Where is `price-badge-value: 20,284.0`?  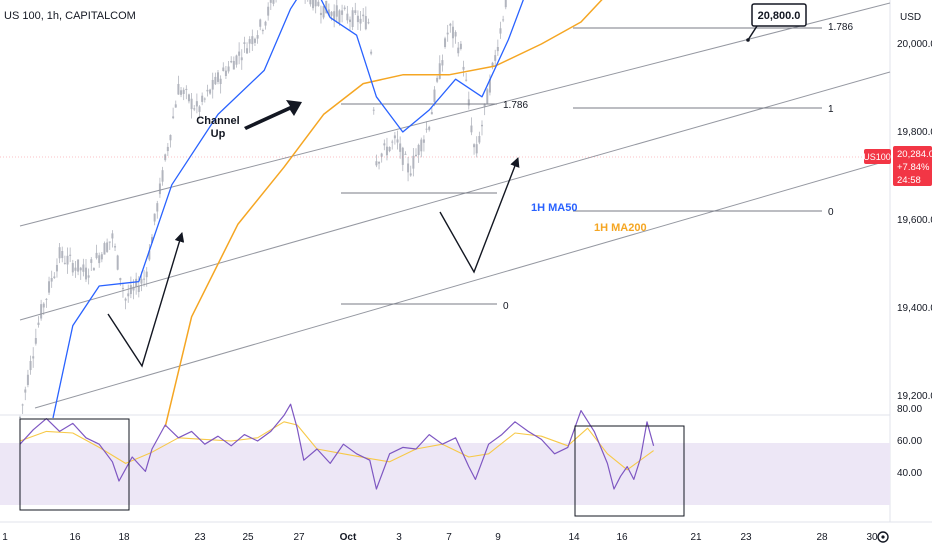 price-badge-value: 20,284.0 is located at coordinates (914, 154).